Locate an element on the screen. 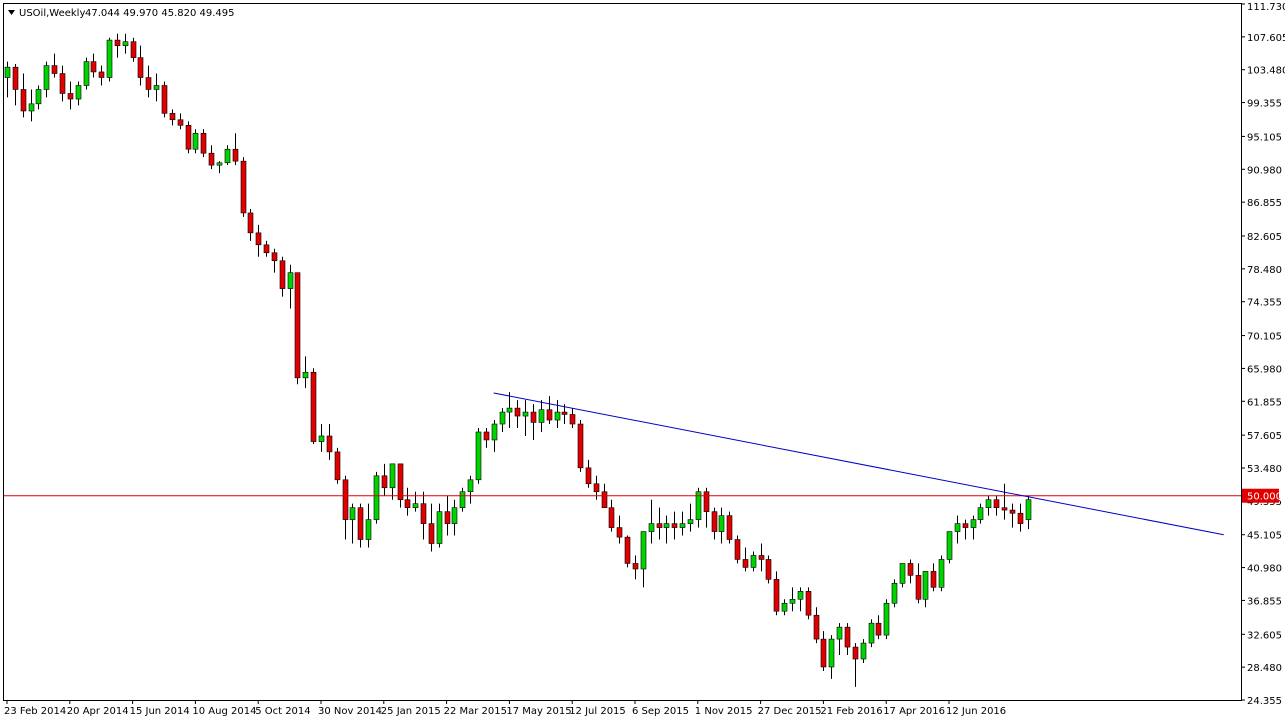 The width and height of the screenshot is (1285, 724). y-tick-label: 40.980 is located at coordinates (1264, 569).